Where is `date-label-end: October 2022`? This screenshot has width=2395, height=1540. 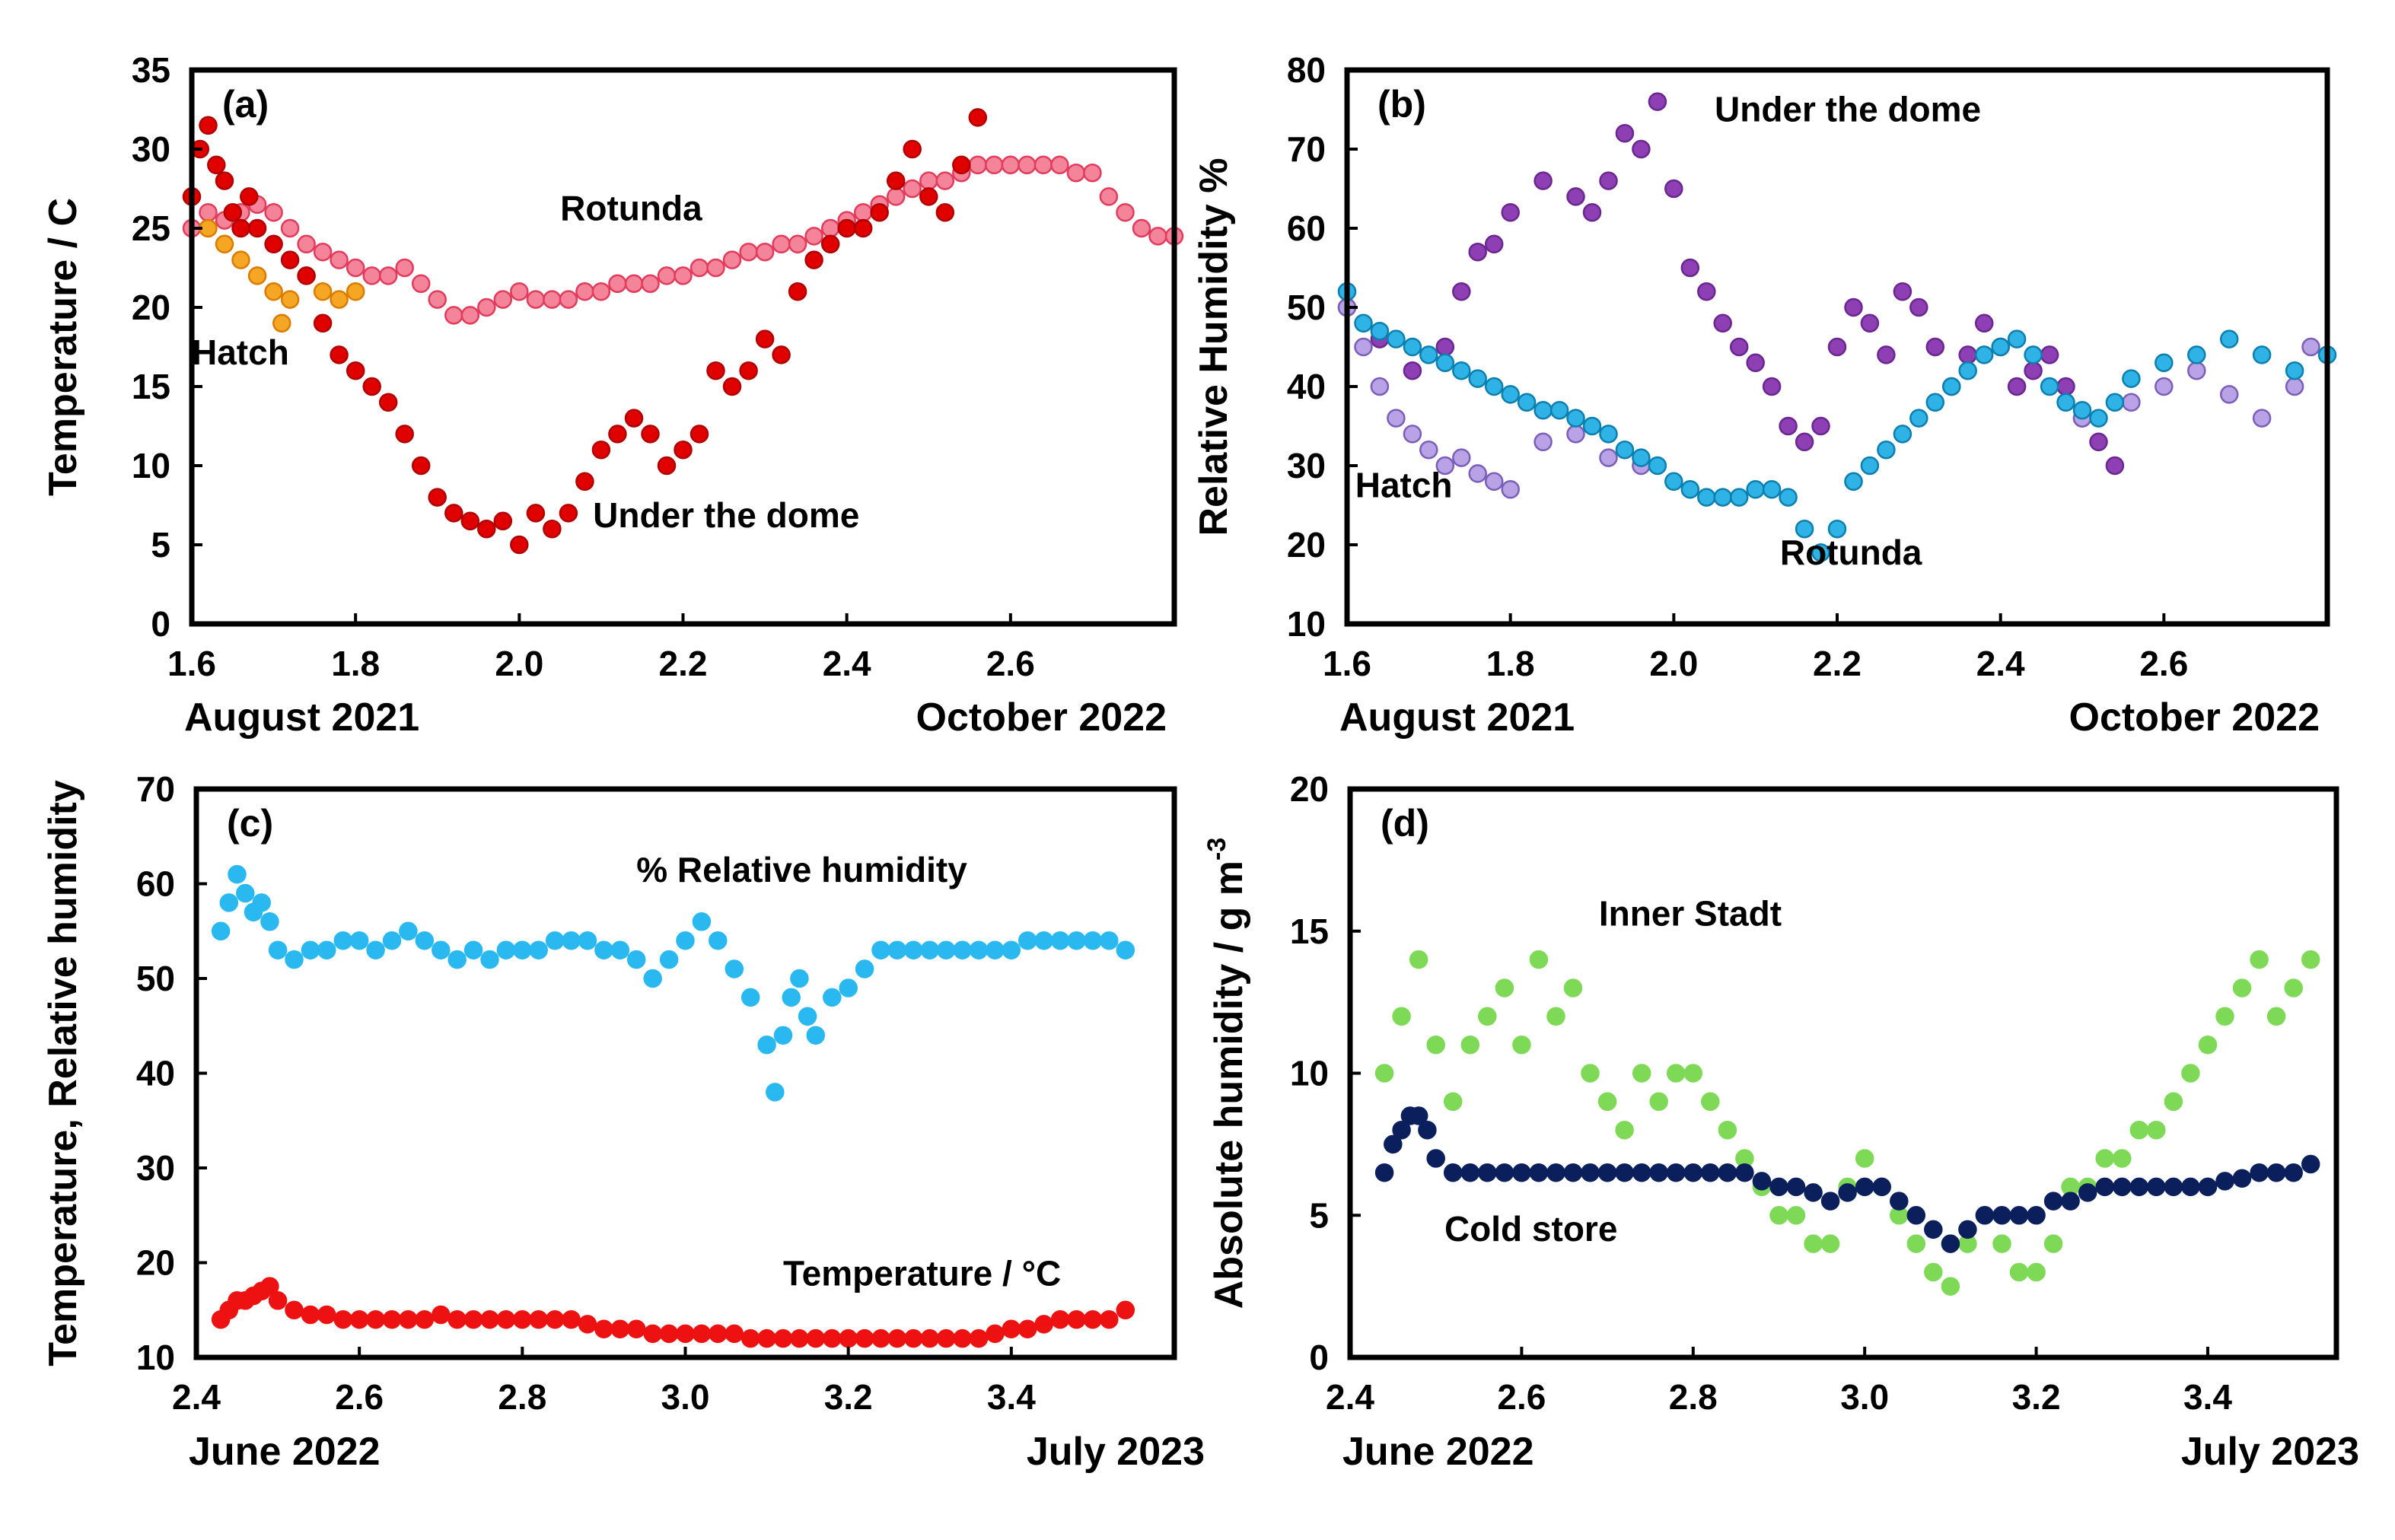 date-label-end: October 2022 is located at coordinates (2194, 717).